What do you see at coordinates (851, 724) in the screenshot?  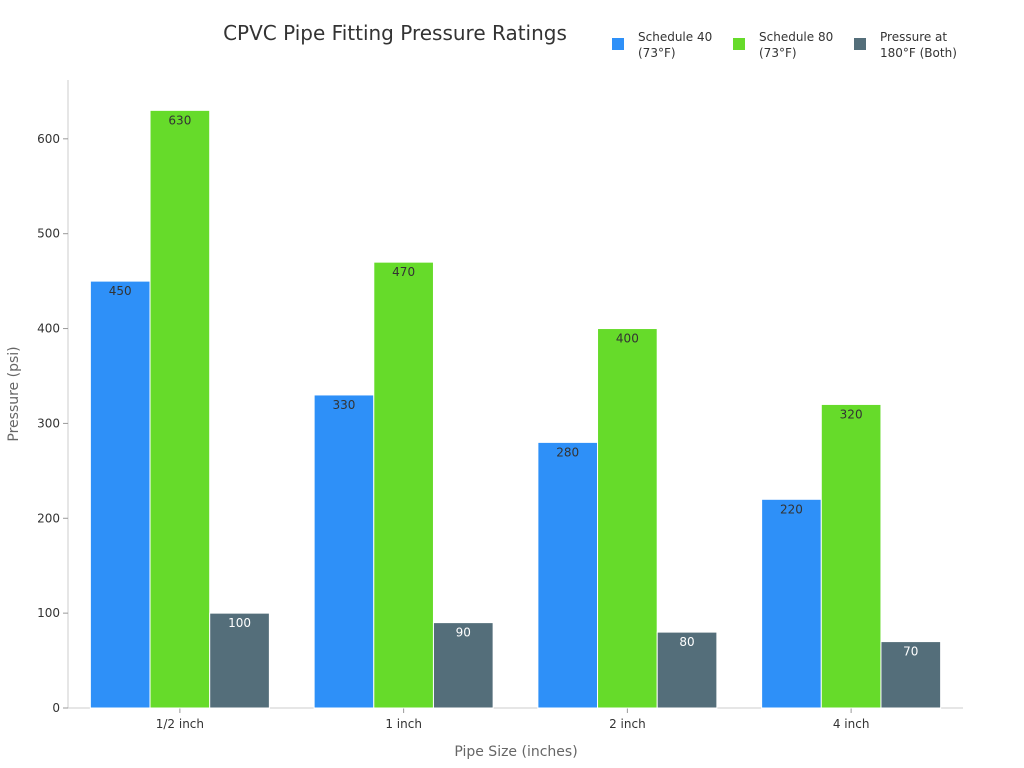 I see `x-tick-label: 4 inch` at bounding box center [851, 724].